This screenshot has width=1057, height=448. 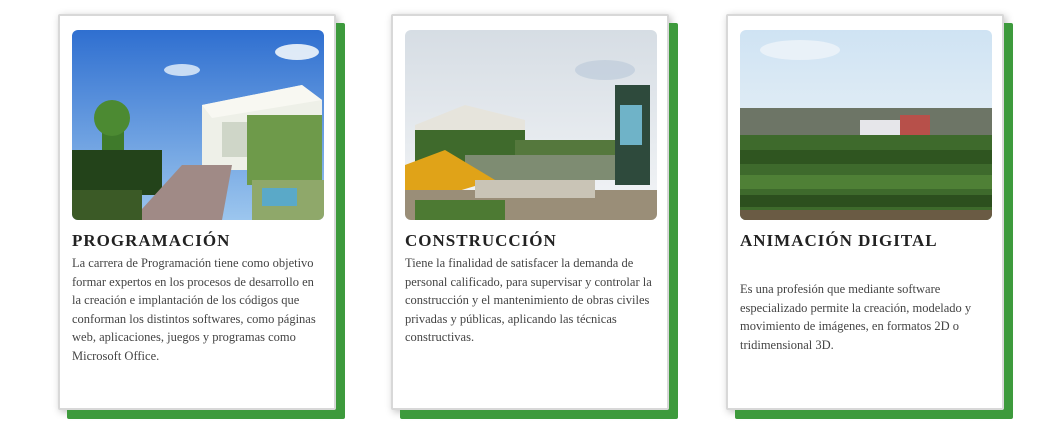 I want to click on campus-building-photo, so click(x=198, y=125).